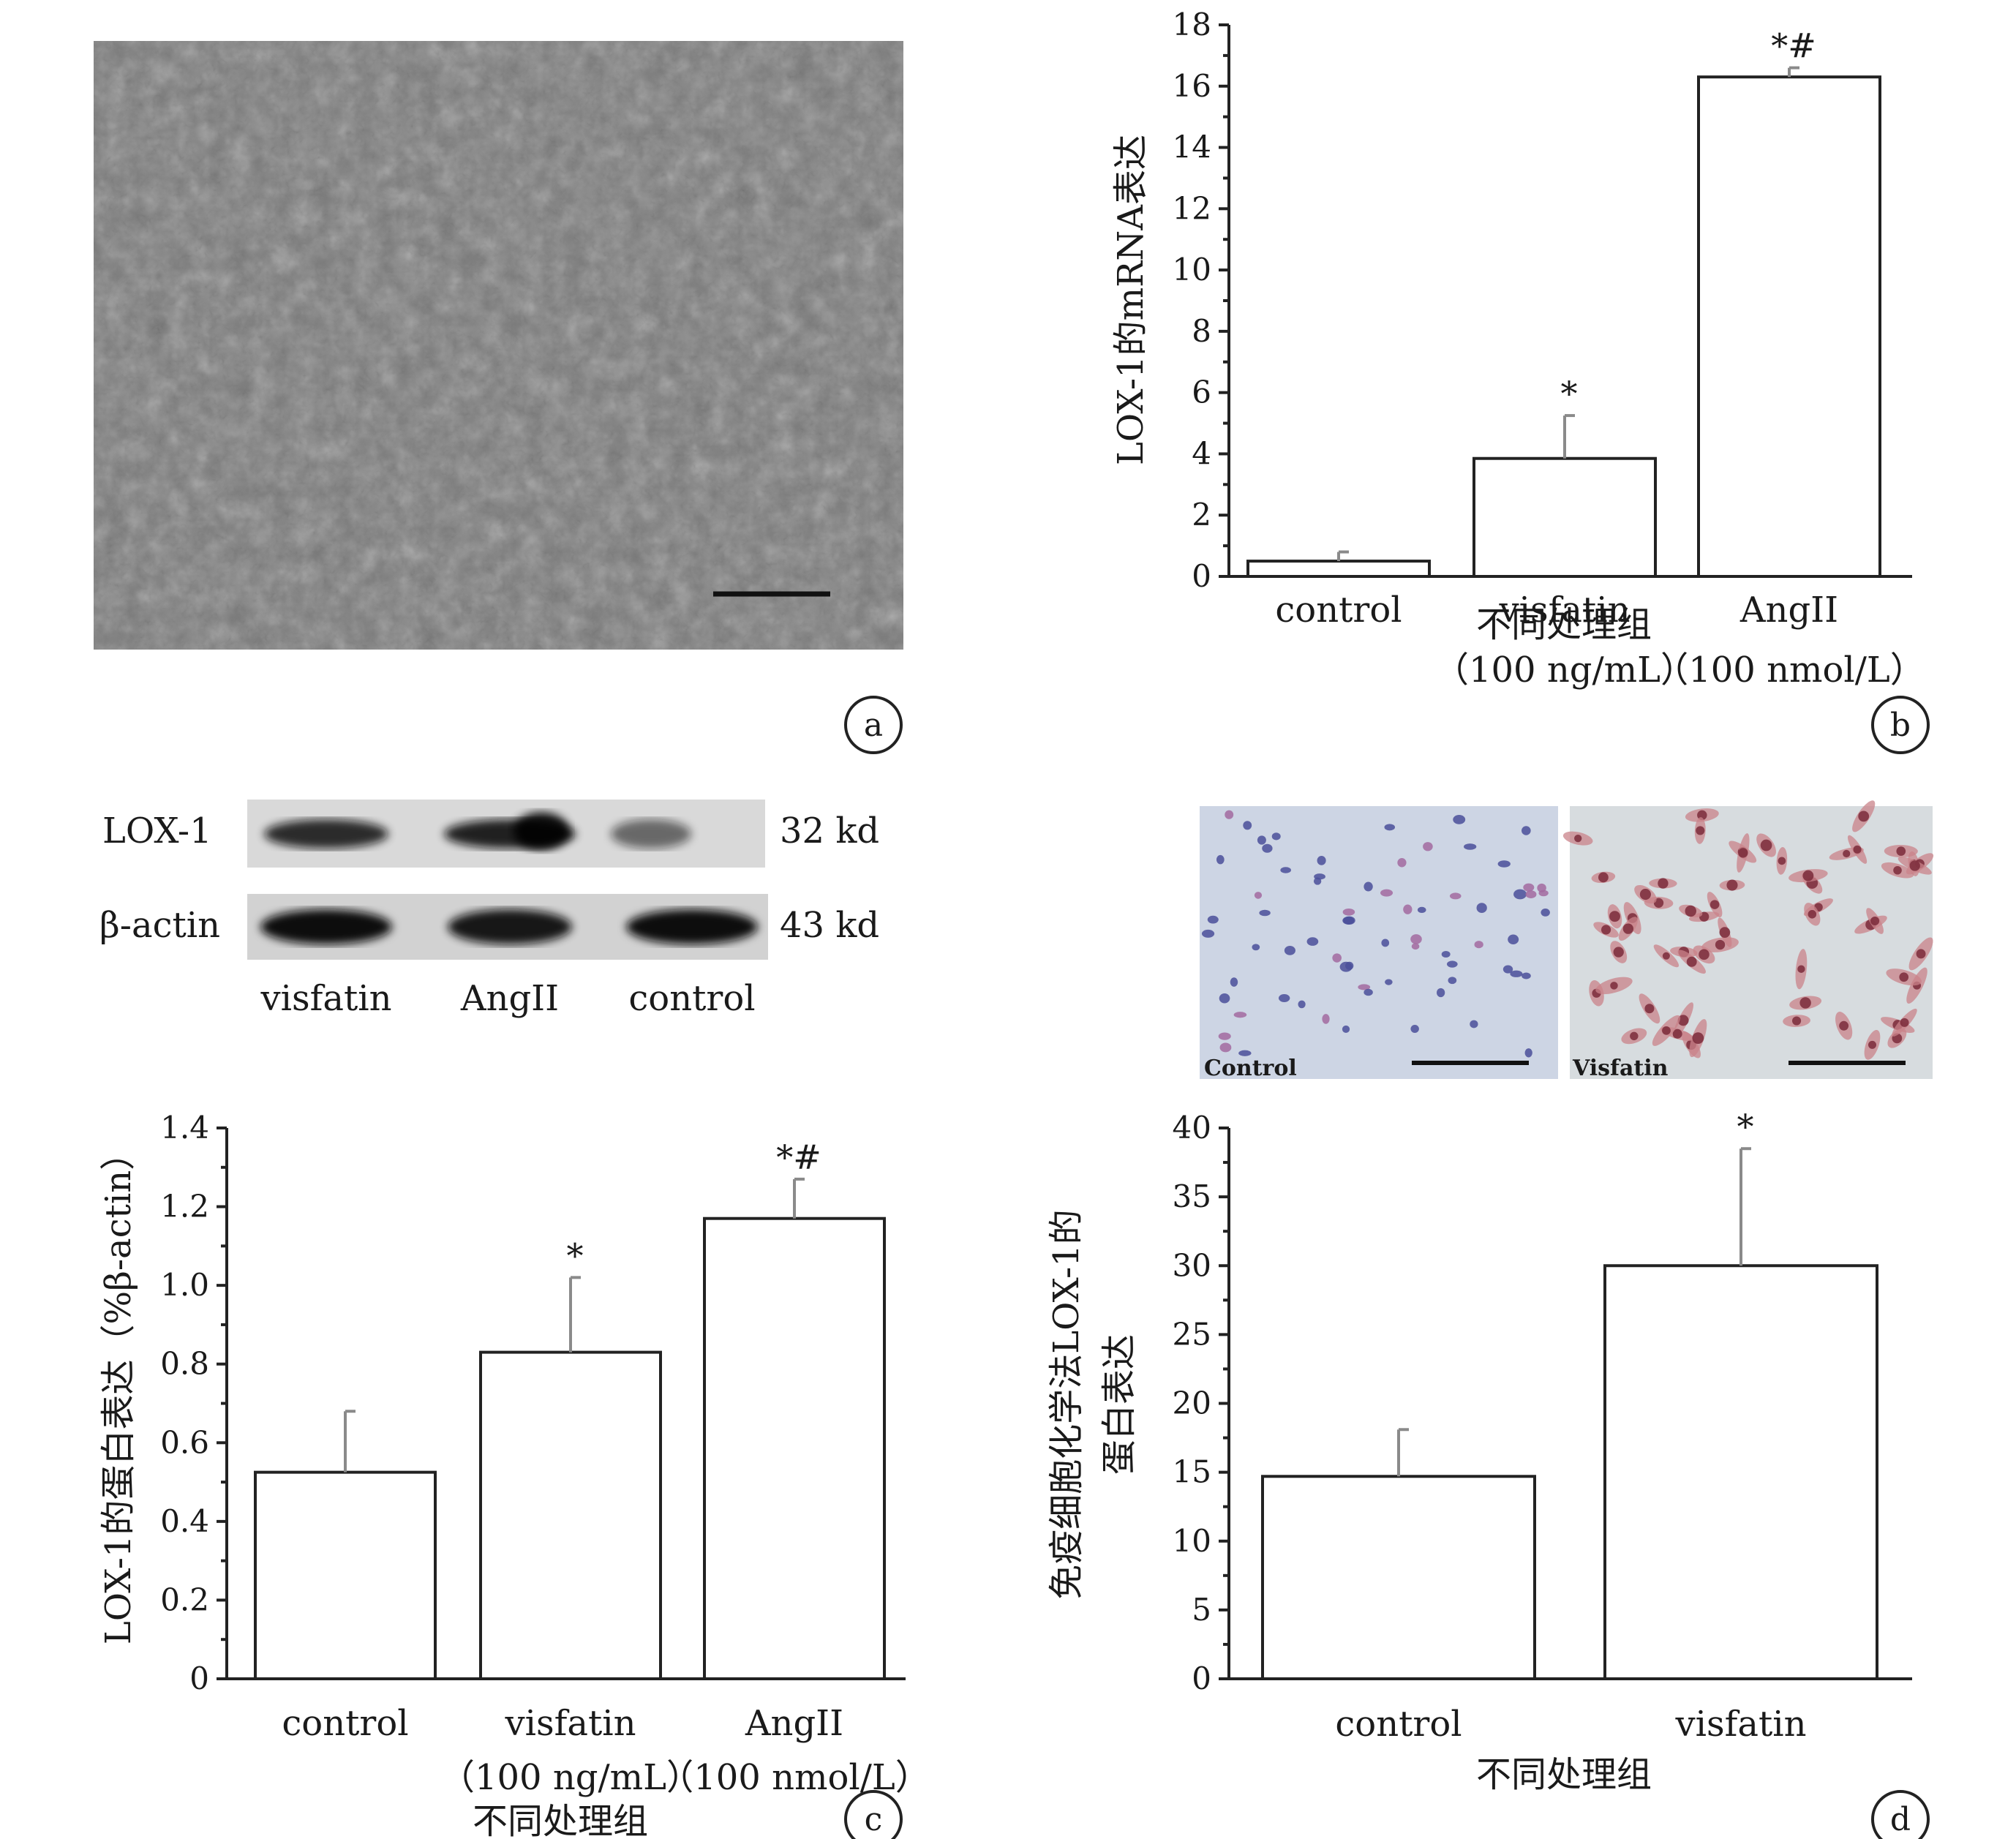 The image size is (2016, 1839). I want to click on y-tick-label: 30, so click(1192, 1265).